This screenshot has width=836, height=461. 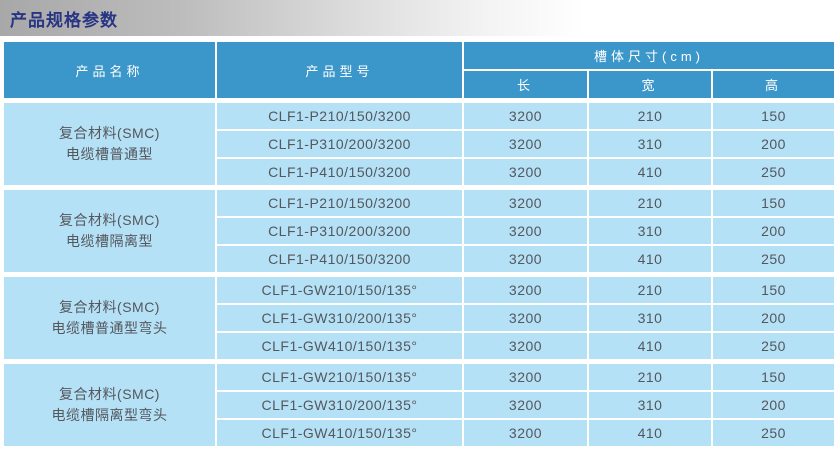 I want to click on column-header-dimensions: 槽体尺寸(cm), so click(x=648, y=55).